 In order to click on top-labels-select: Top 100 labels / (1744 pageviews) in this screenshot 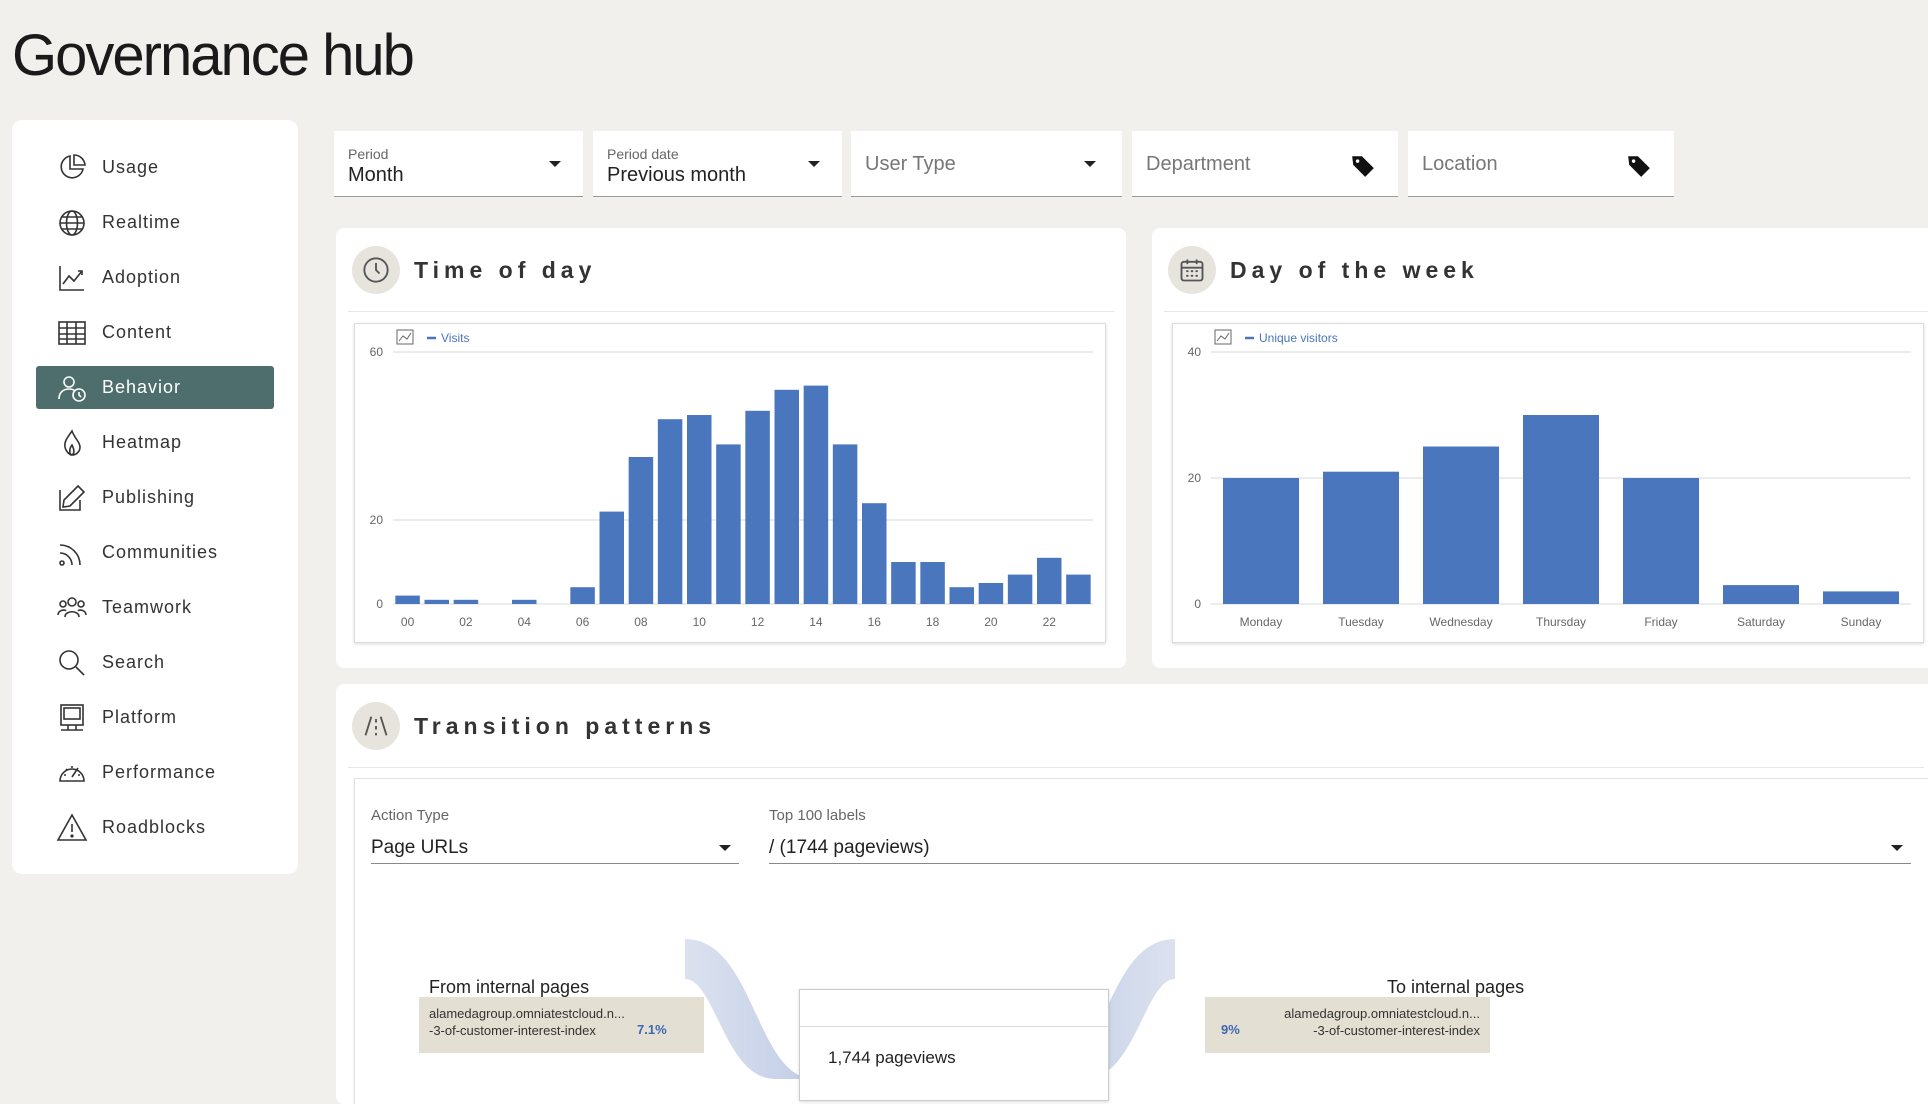, I will do `click(1340, 835)`.